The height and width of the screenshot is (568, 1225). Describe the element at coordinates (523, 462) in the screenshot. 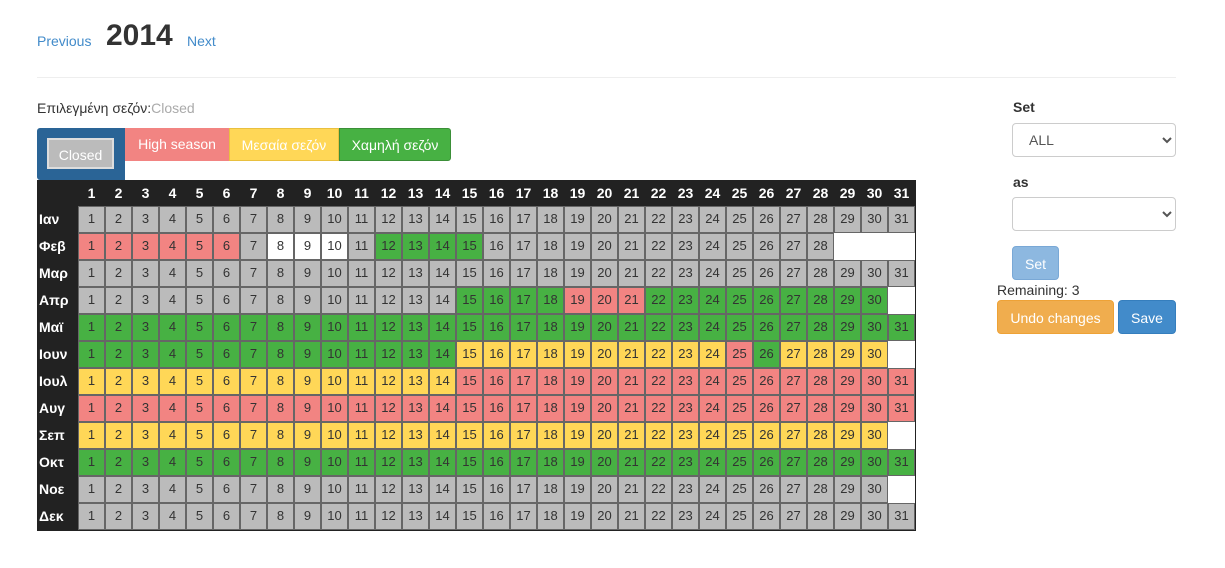

I see `day-cell: 17` at that location.